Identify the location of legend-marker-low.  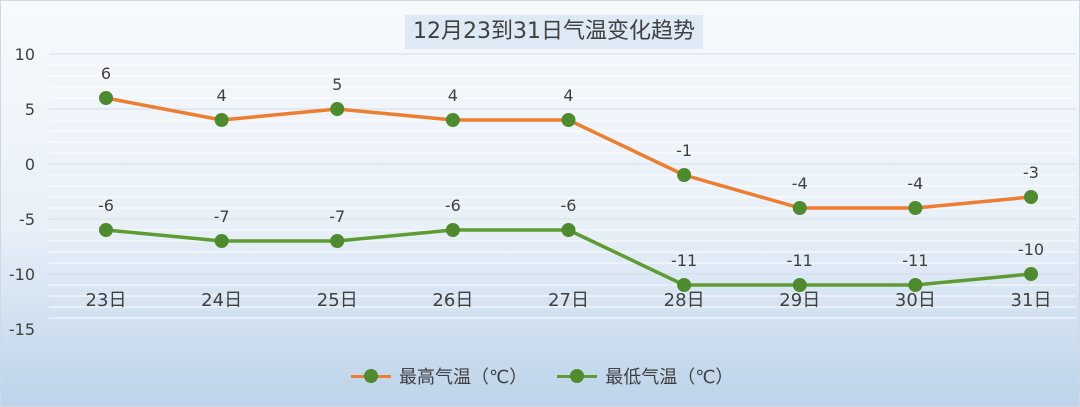
(577, 376).